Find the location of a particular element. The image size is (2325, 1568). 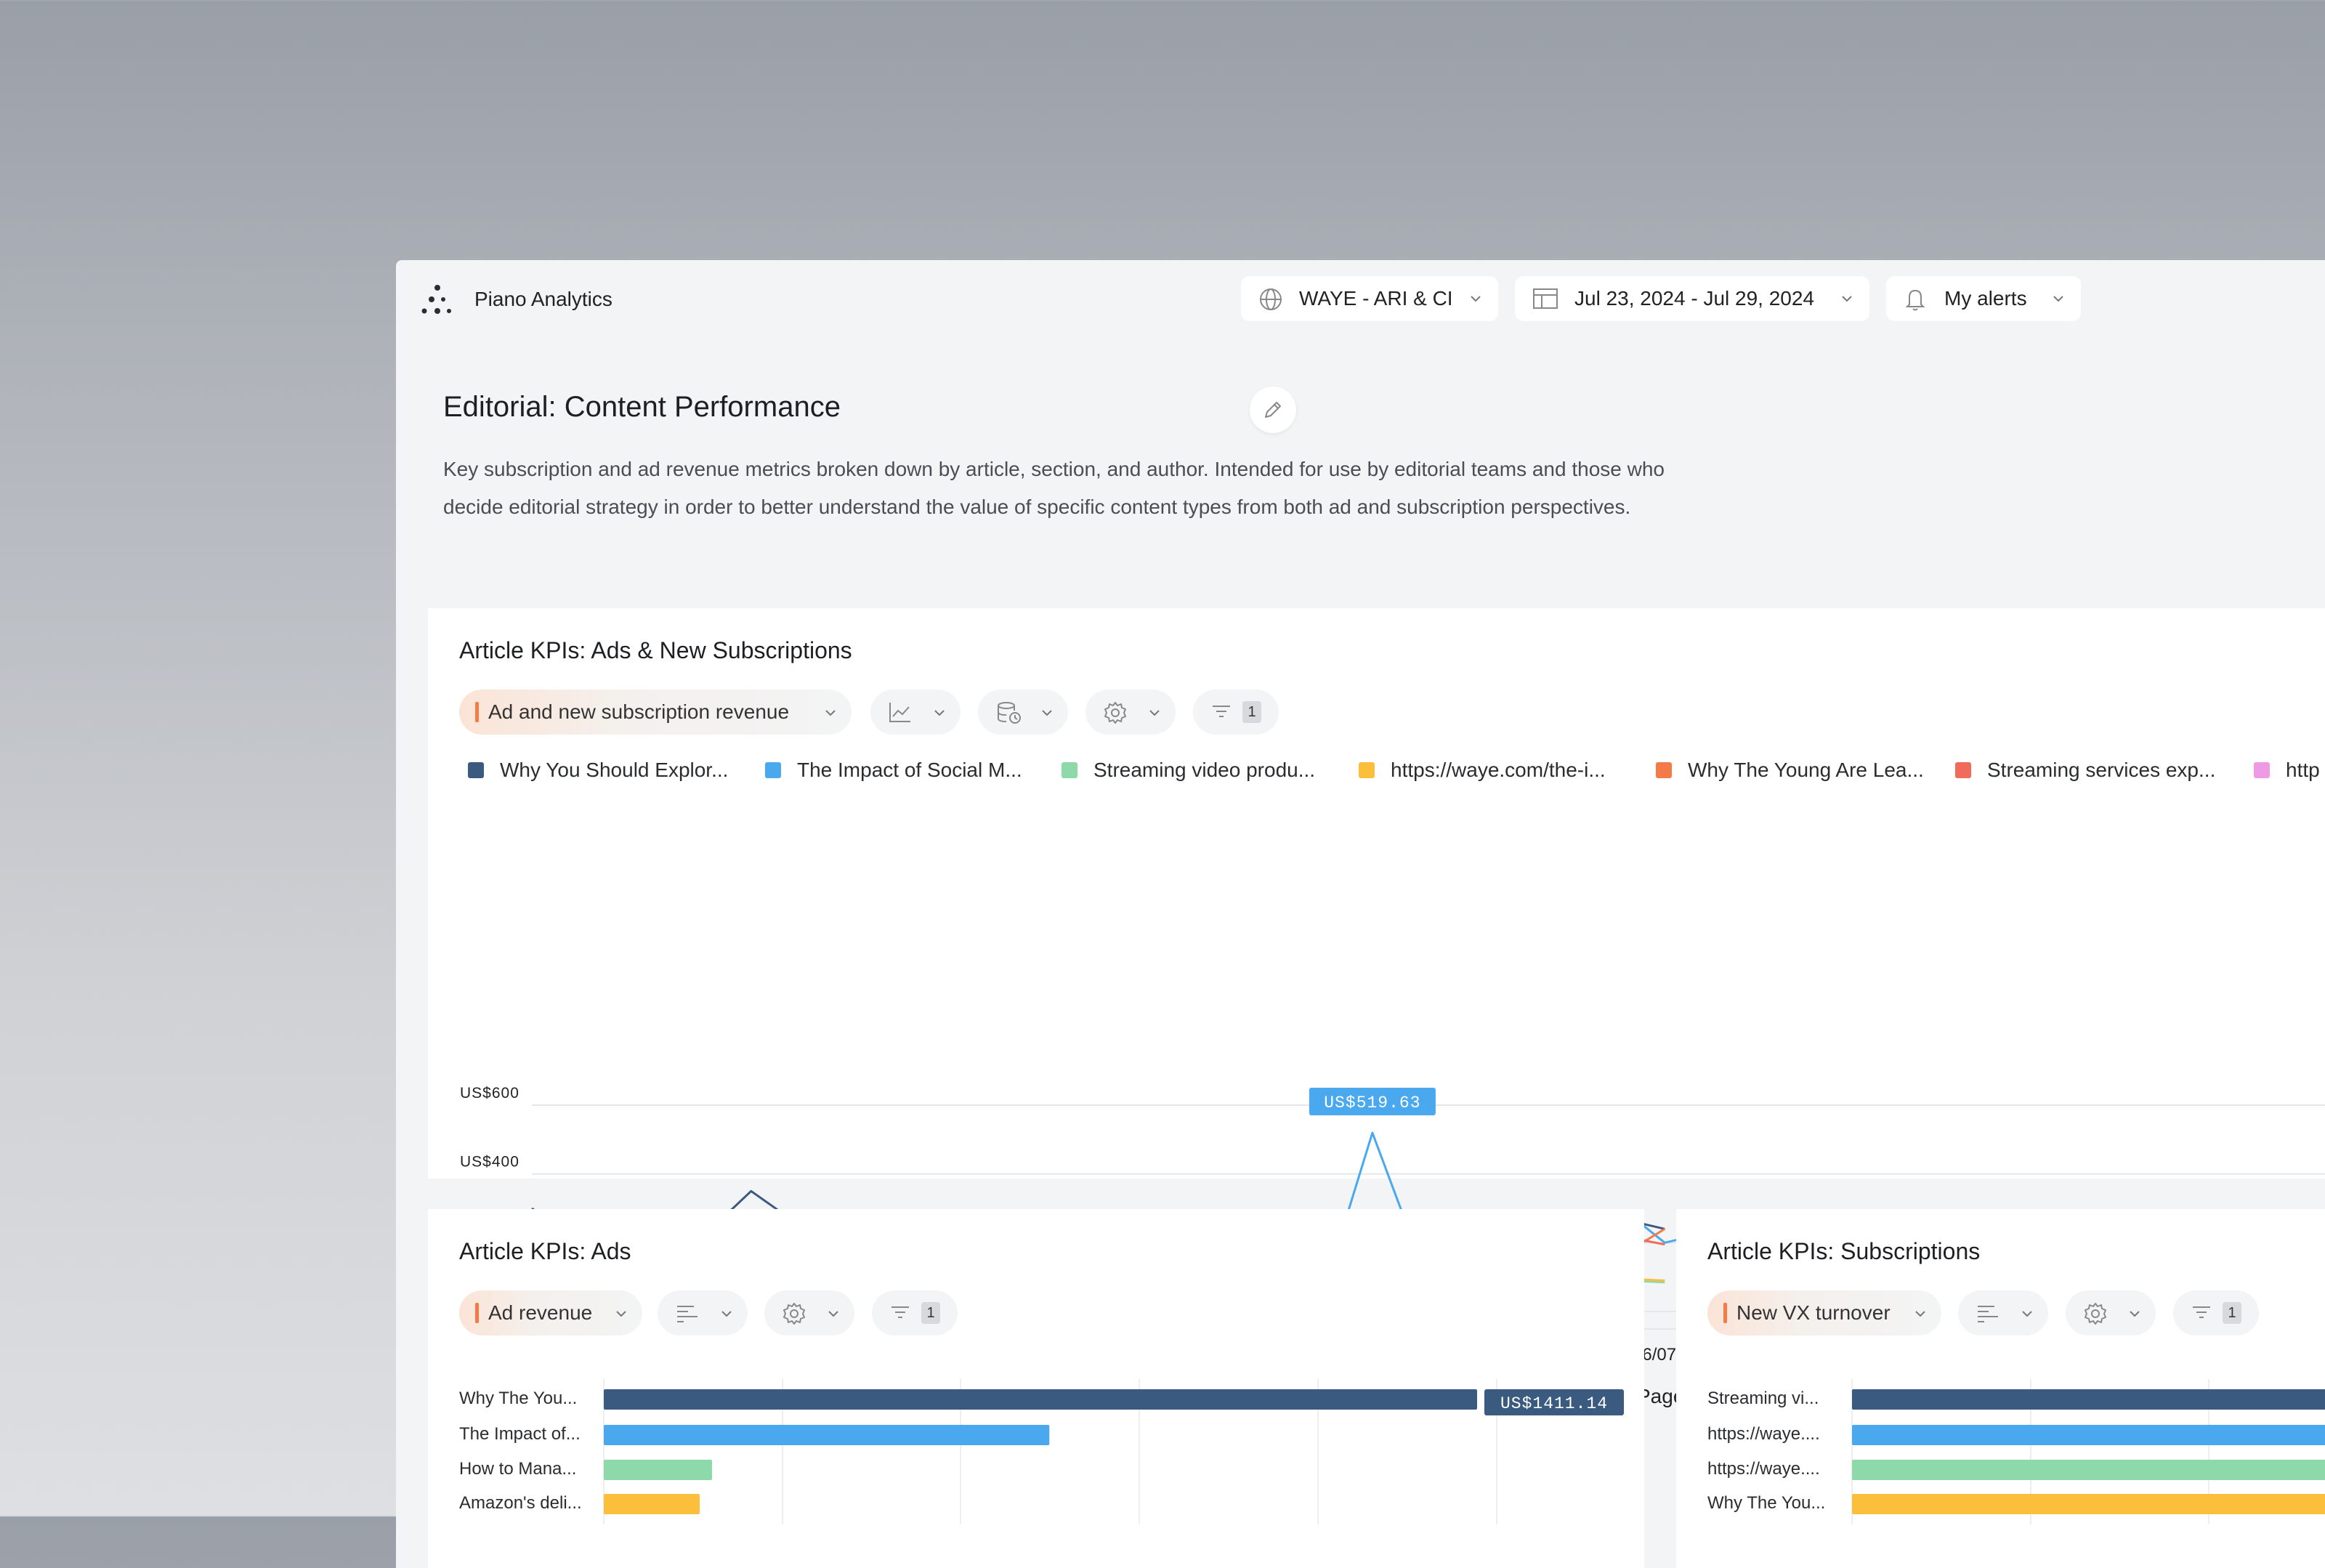

metric-label: Ad revenue is located at coordinates (540, 1312).